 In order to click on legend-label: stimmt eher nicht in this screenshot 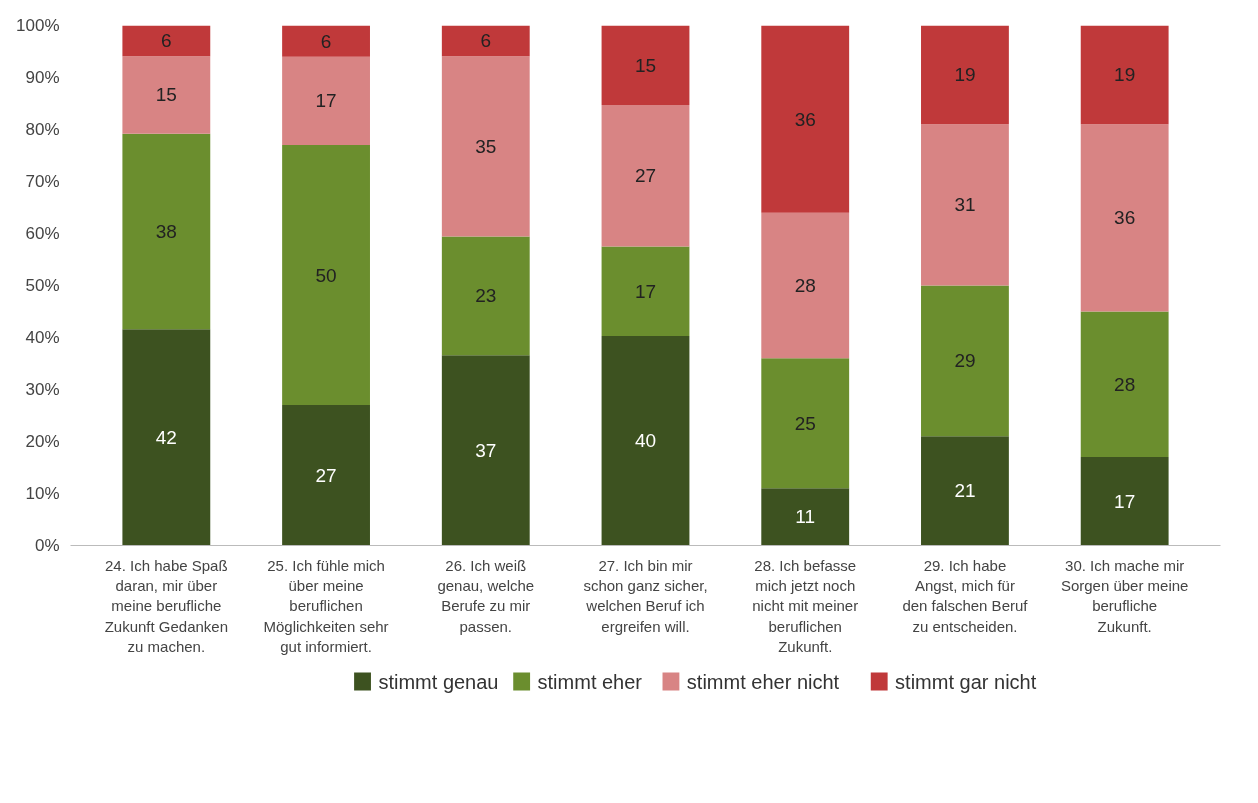, I will do `click(763, 681)`.